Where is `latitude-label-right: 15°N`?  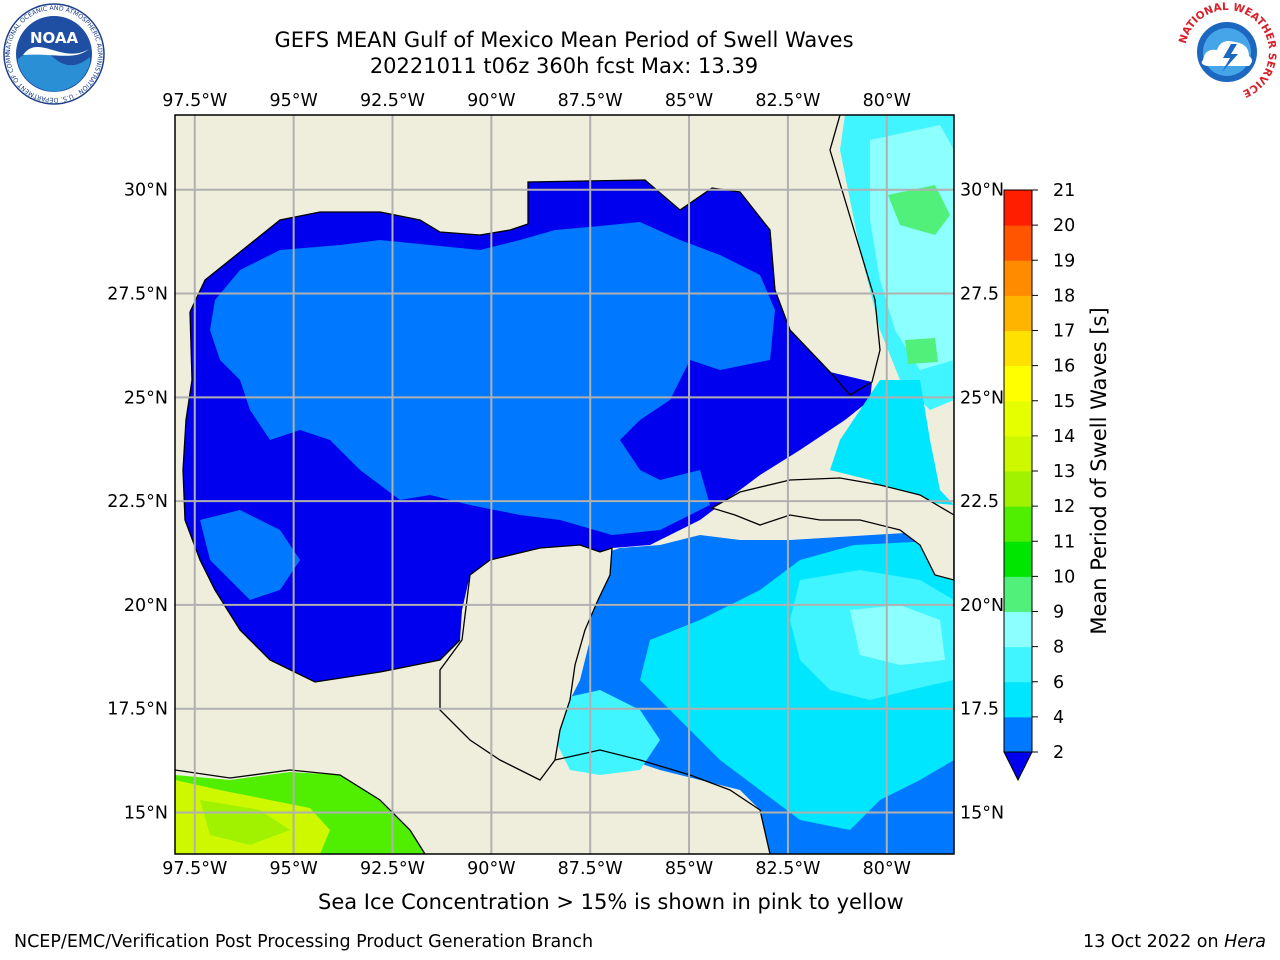 latitude-label-right: 15°N is located at coordinates (982, 813).